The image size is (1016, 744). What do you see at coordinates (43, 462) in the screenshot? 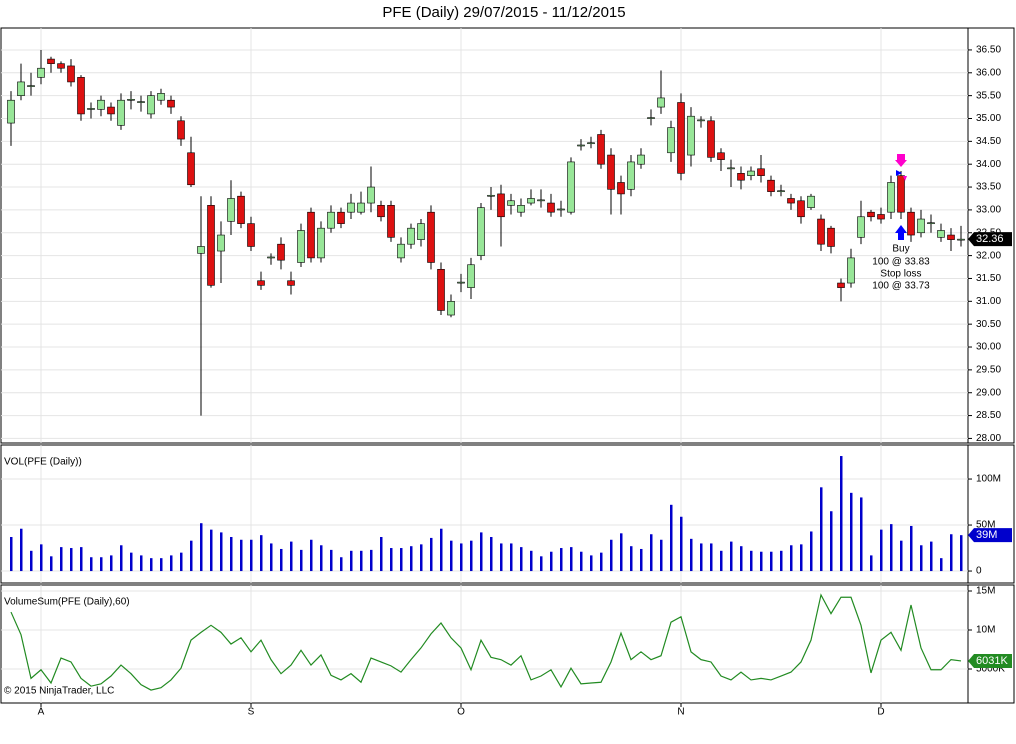
I see `panel-title: VOL(PFE (Daily))` at bounding box center [43, 462].